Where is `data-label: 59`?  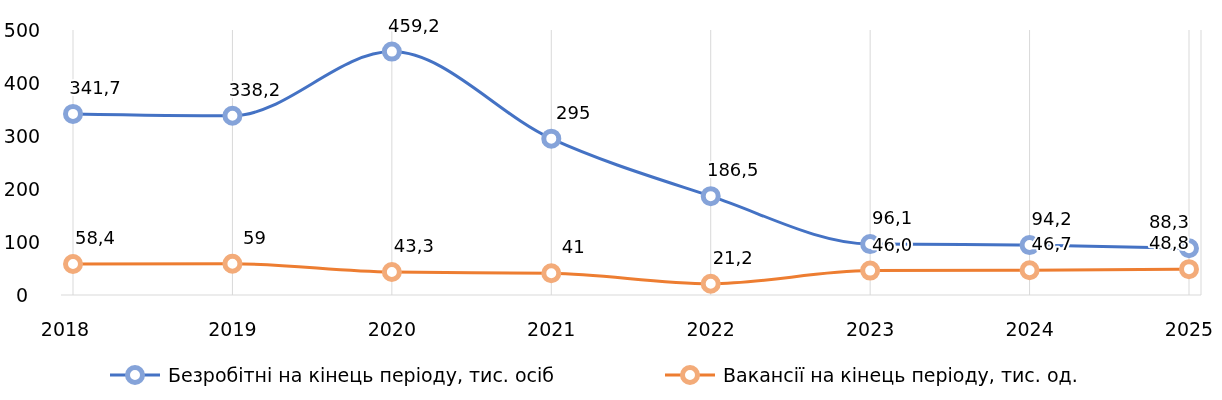
data-label: 59 is located at coordinates (254, 237).